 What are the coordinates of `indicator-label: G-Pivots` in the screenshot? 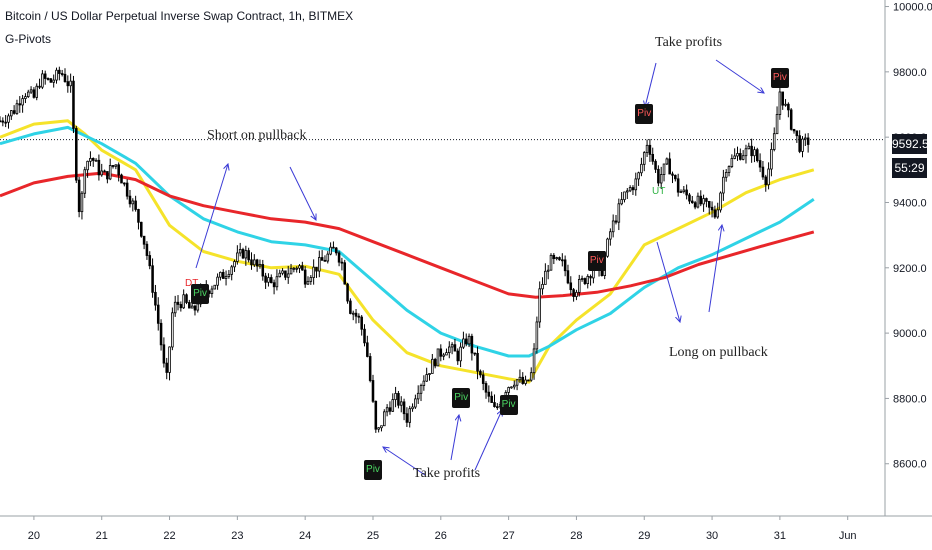 It's located at (28, 39).